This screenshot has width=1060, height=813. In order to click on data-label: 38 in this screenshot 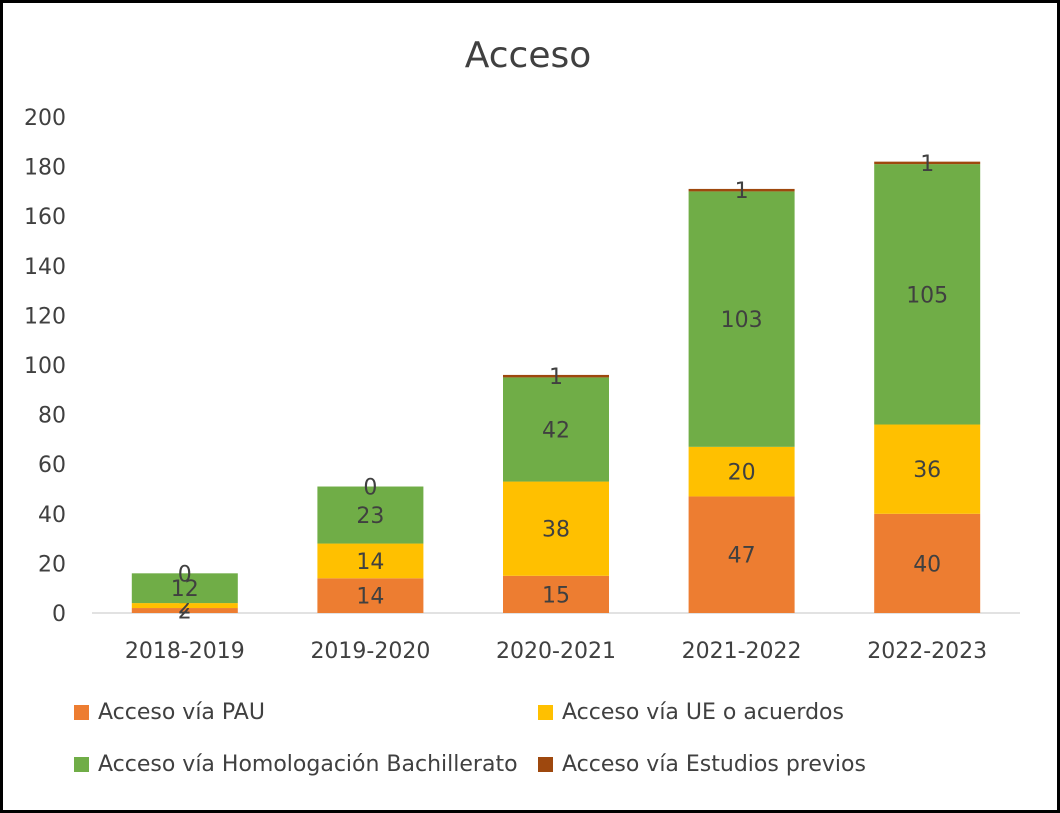, I will do `click(556, 530)`.